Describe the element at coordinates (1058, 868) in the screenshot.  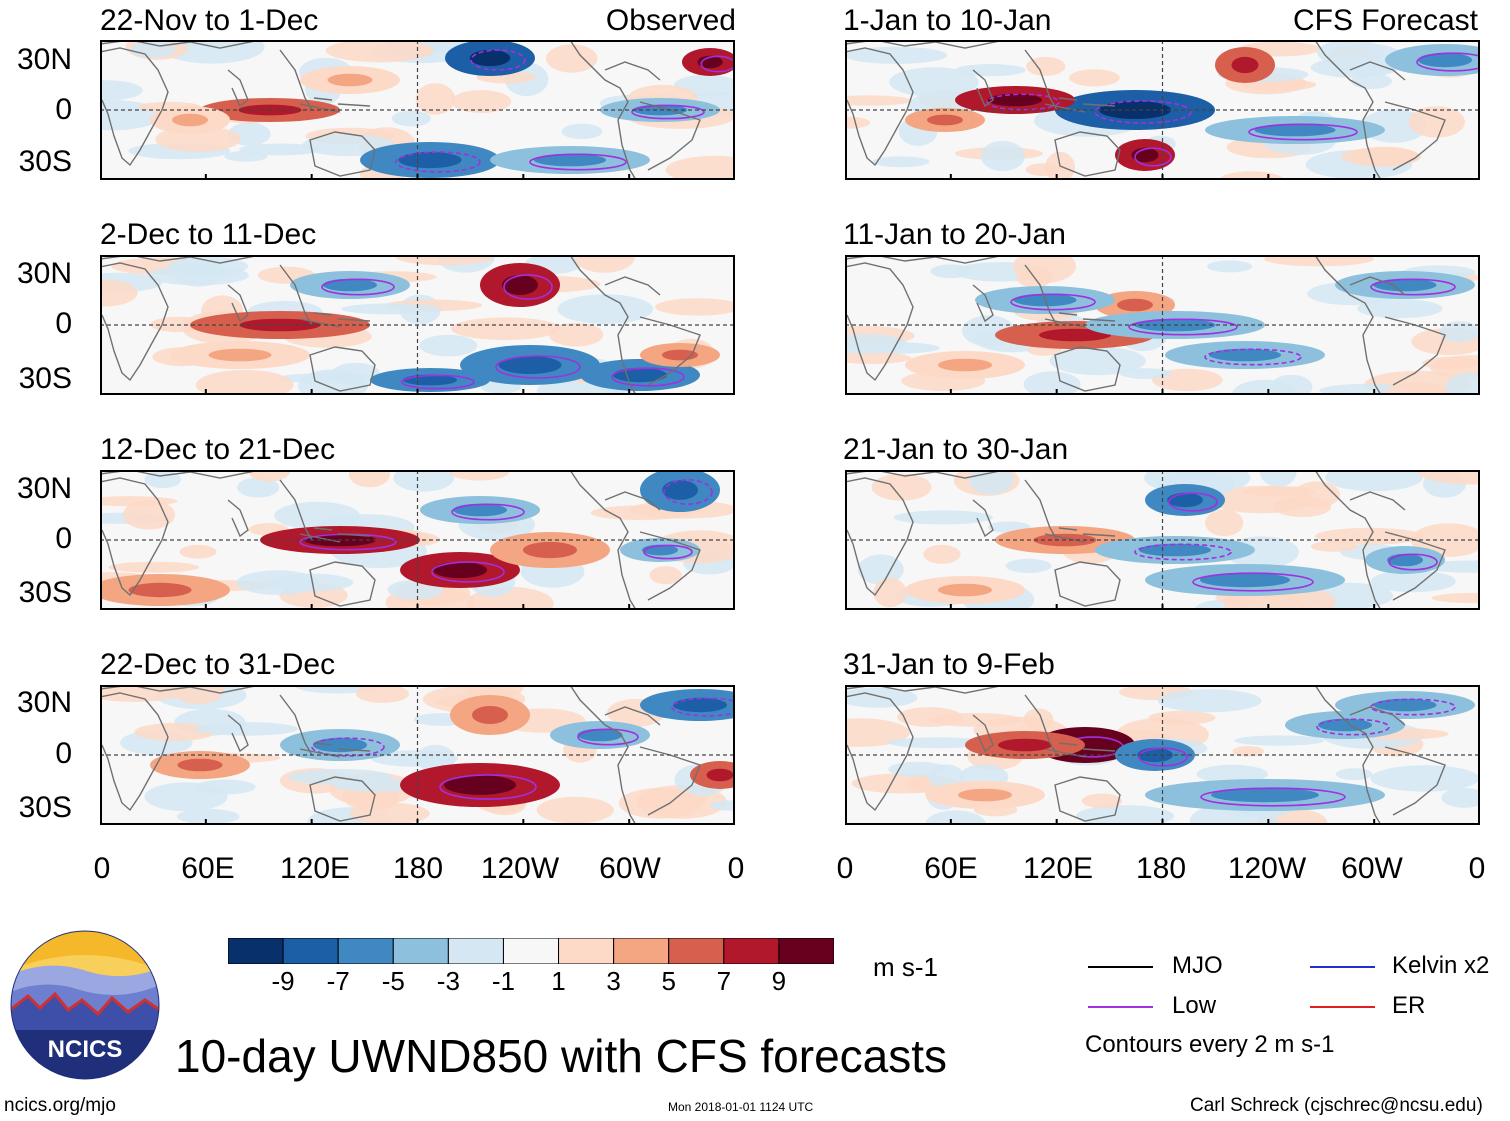
I see `lon-tick-120e: 120E` at that location.